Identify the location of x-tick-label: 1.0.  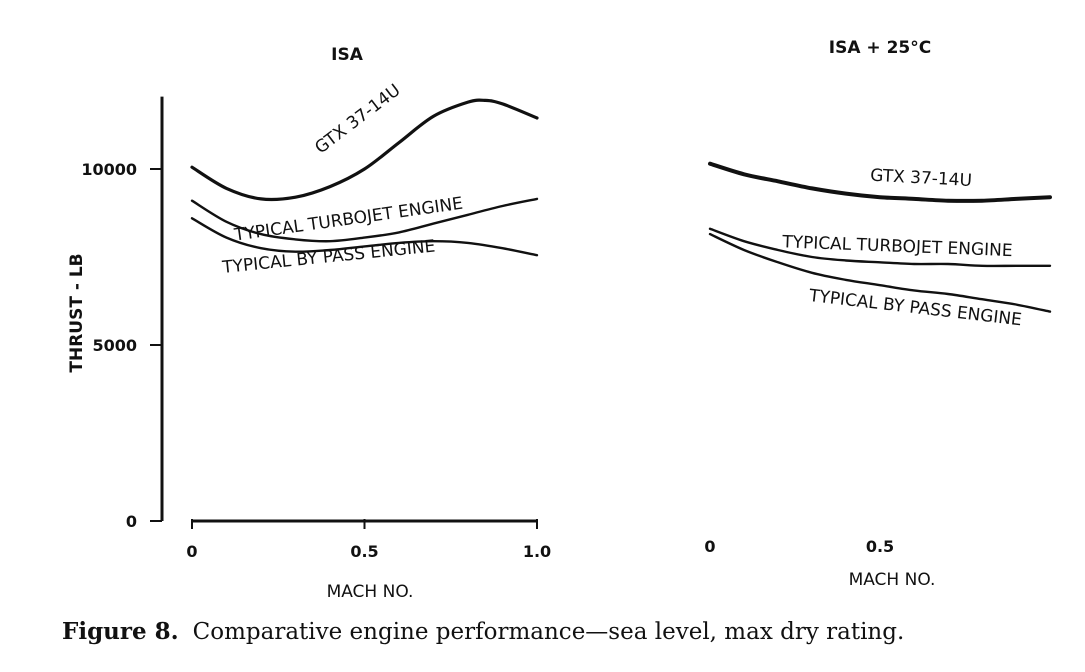
(537, 551).